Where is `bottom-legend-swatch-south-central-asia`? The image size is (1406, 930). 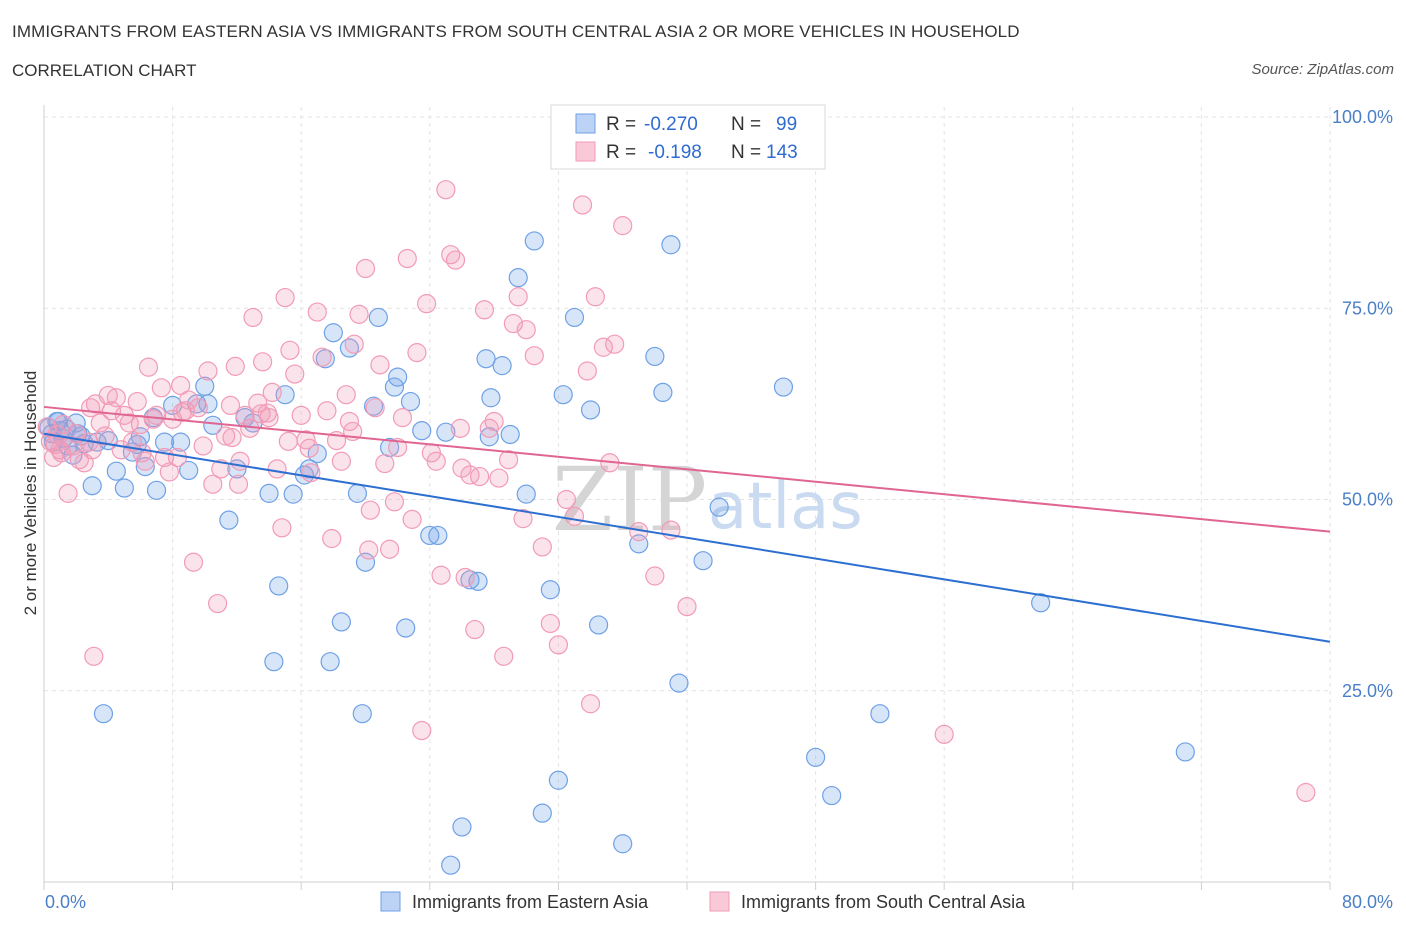
bottom-legend-swatch-south-central-asia is located at coordinates (719, 901).